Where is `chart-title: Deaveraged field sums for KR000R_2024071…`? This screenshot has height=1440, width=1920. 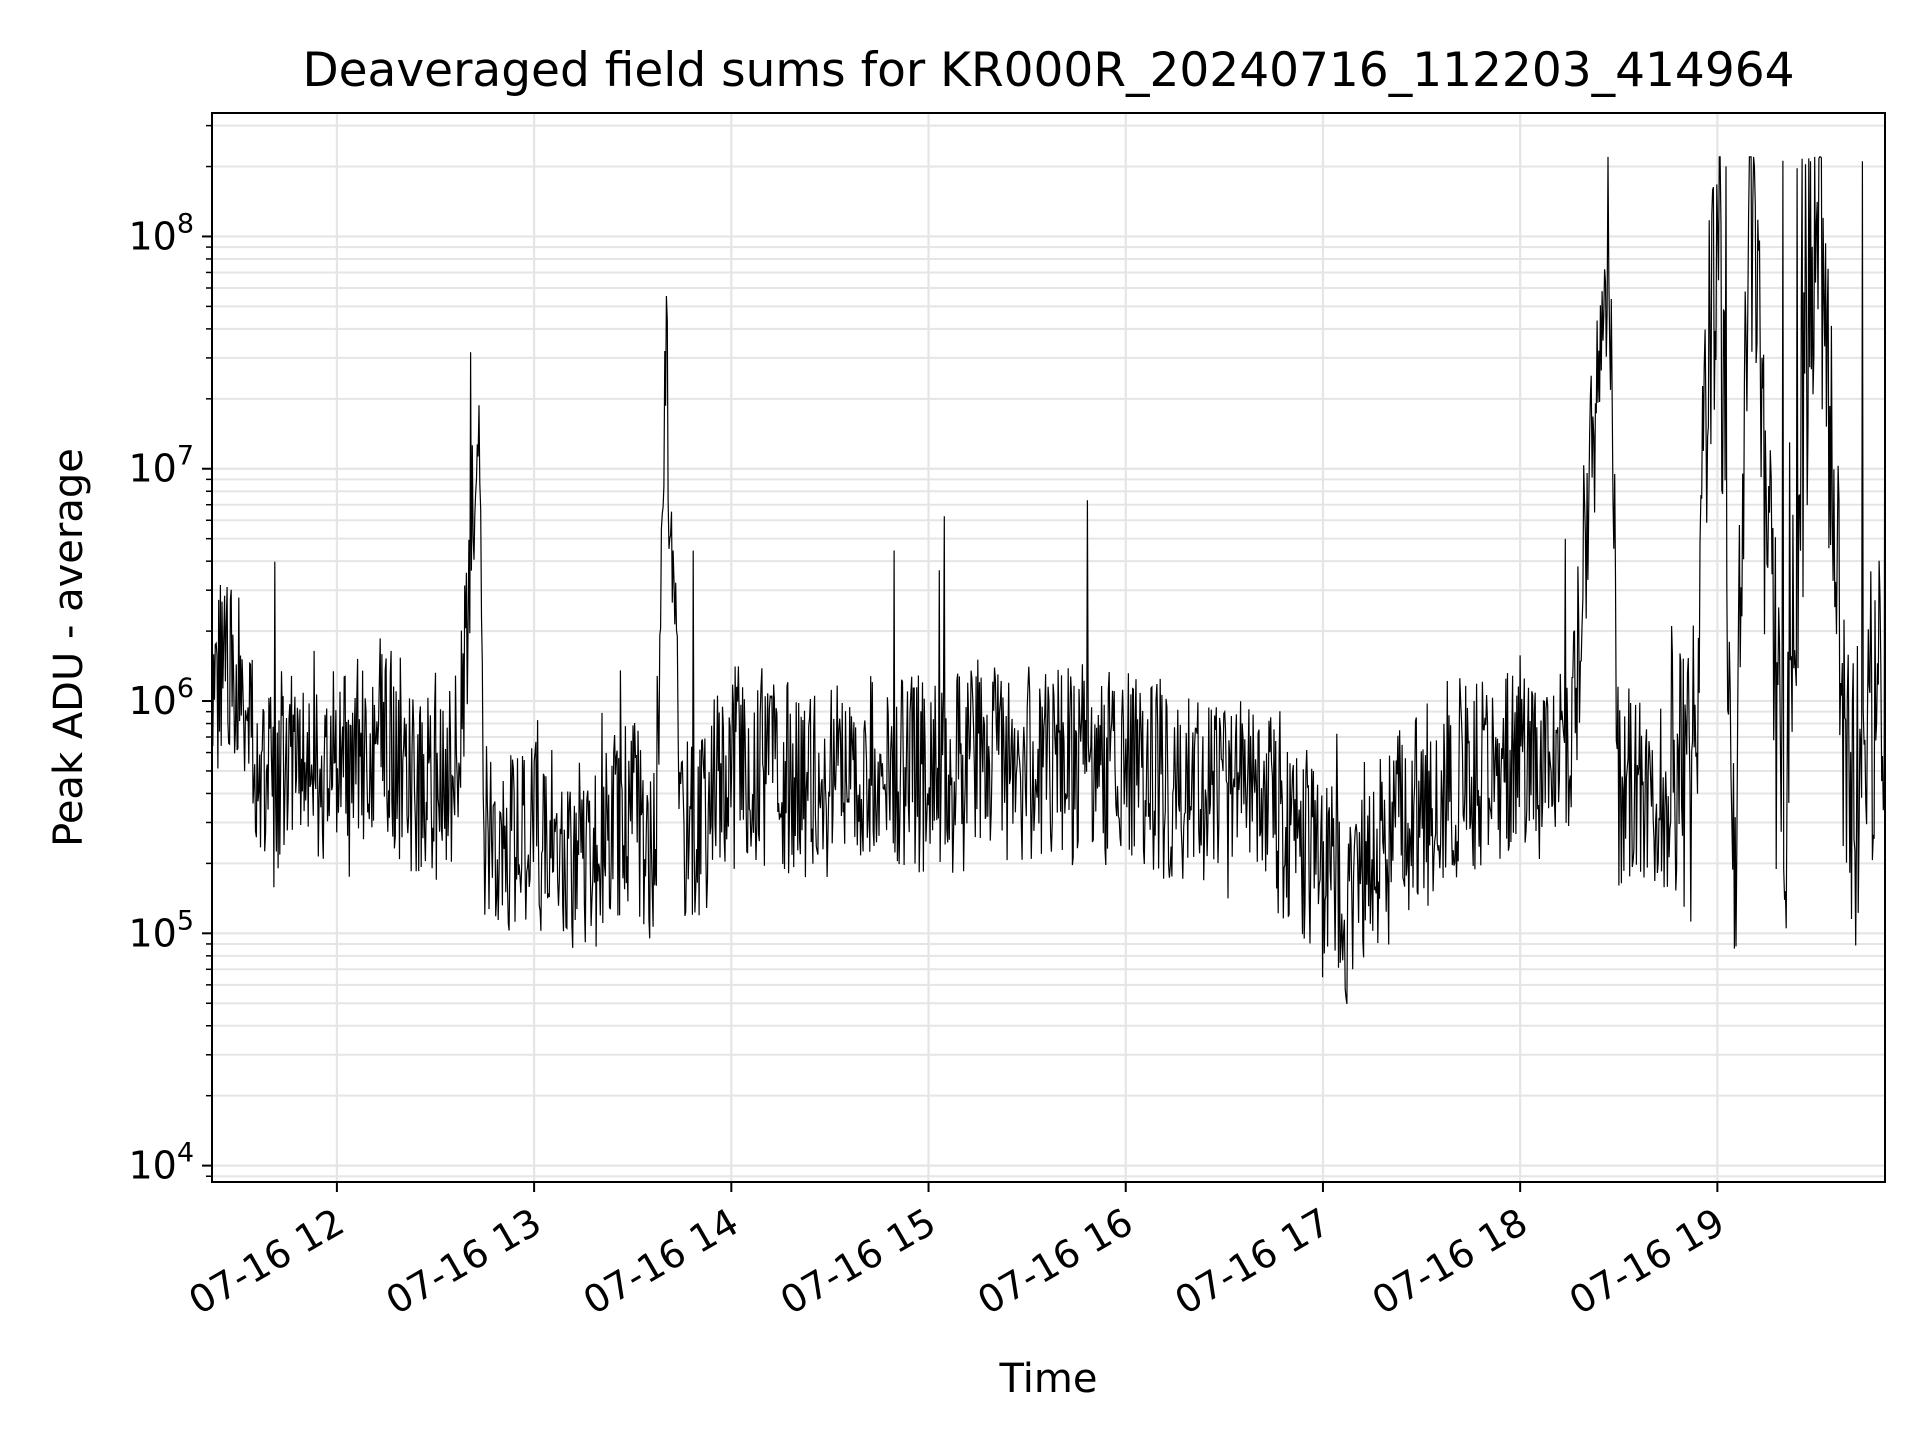
chart-title: Deaveraged field sums for KR000R_2024071… is located at coordinates (1048, 70).